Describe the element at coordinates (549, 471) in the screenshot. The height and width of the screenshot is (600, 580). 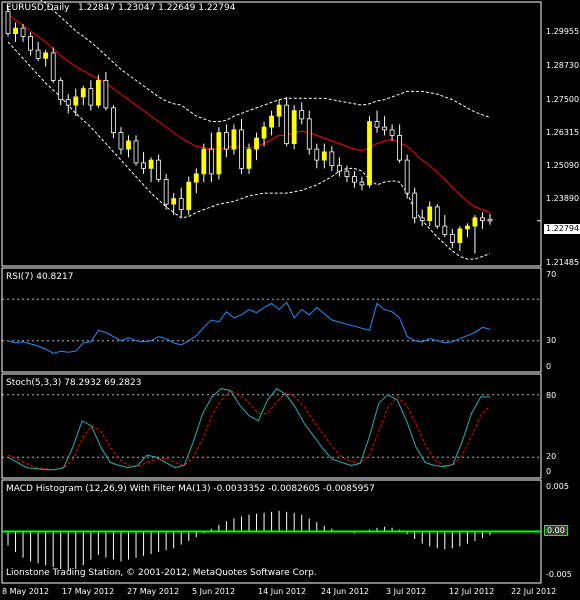
I see `stoch-tick-label: 0` at that location.